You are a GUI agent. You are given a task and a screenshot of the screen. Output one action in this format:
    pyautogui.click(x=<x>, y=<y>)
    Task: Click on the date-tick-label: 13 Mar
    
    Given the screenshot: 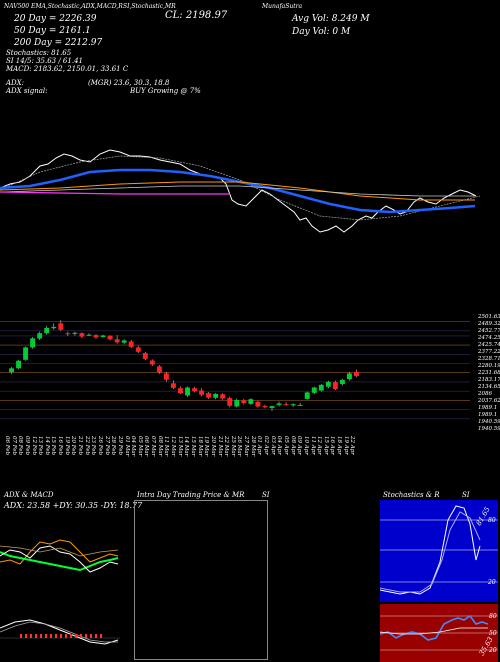 What is the action you would take?
    pyautogui.click(x=179, y=446)
    